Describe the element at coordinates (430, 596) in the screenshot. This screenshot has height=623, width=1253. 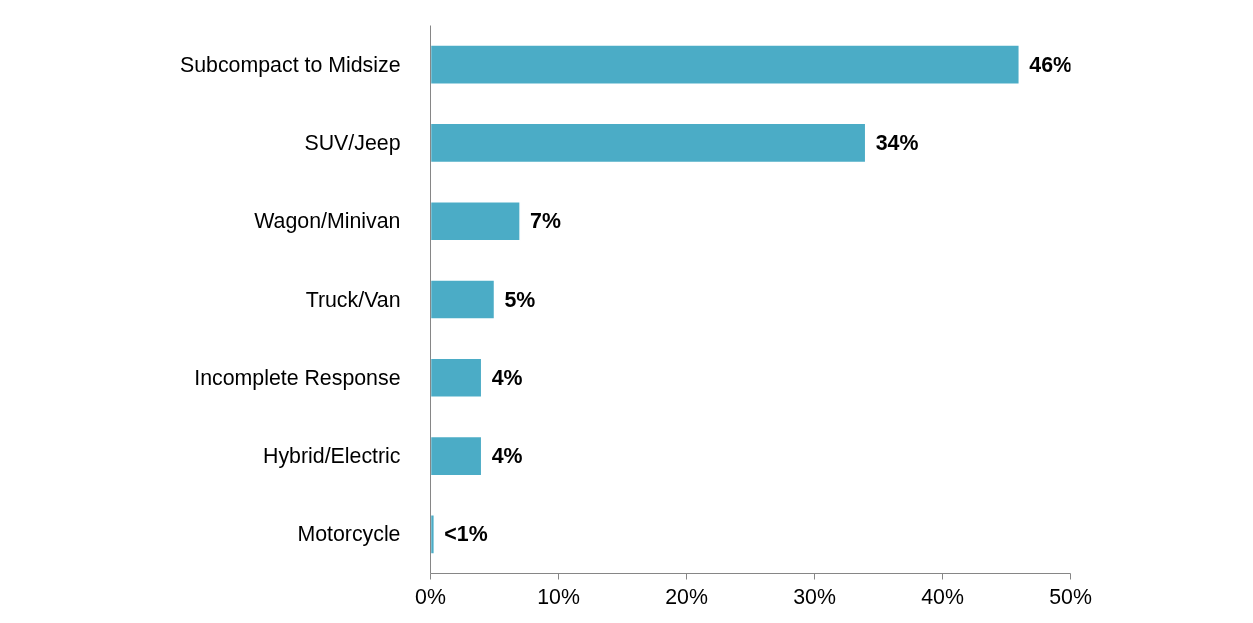
I see `x-tick-label: 0%` at that location.